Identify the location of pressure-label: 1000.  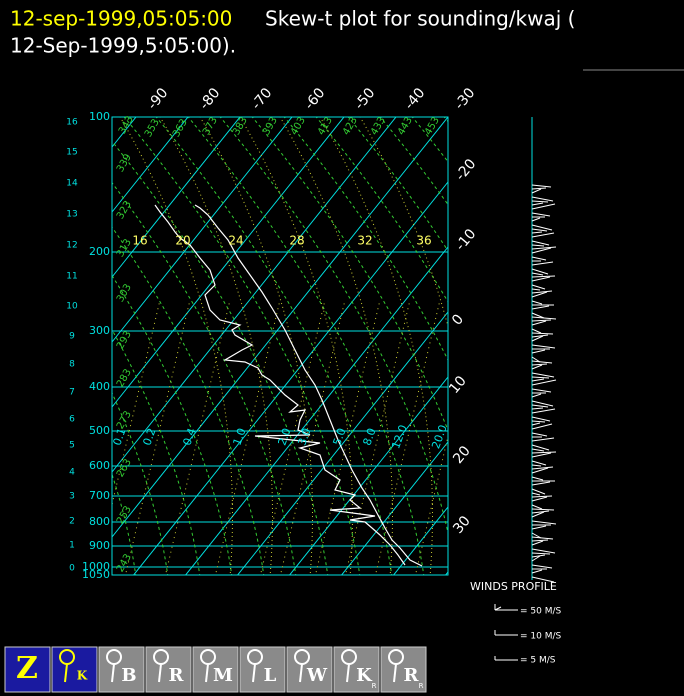
(96, 566).